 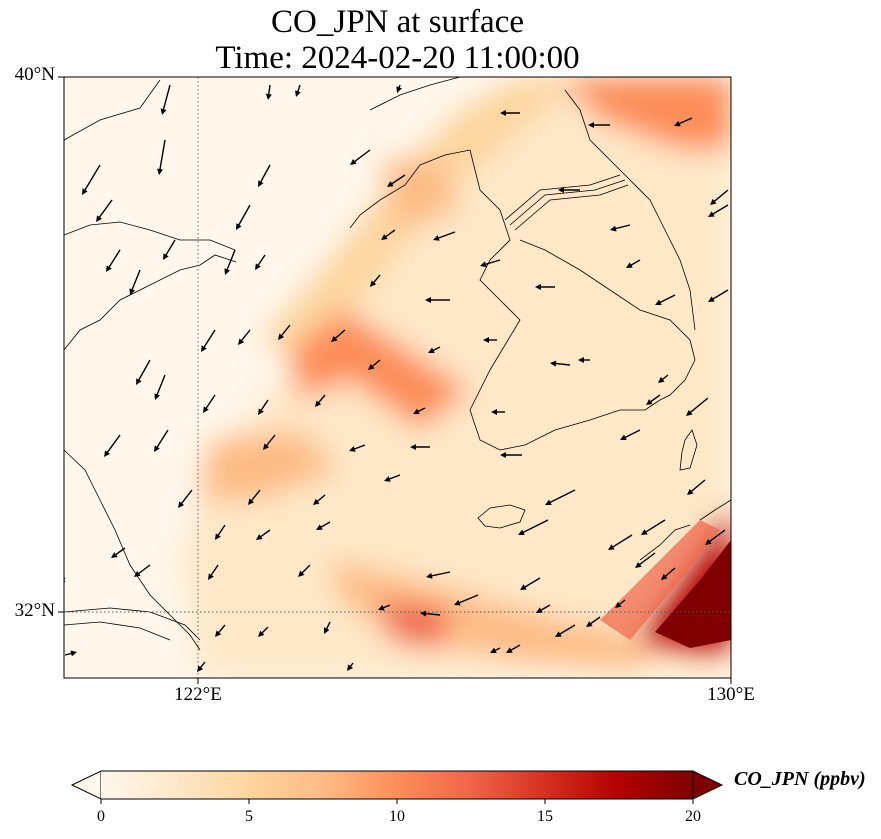 What do you see at coordinates (731, 694) in the screenshot?
I see `lon-label-130e: 130°E` at bounding box center [731, 694].